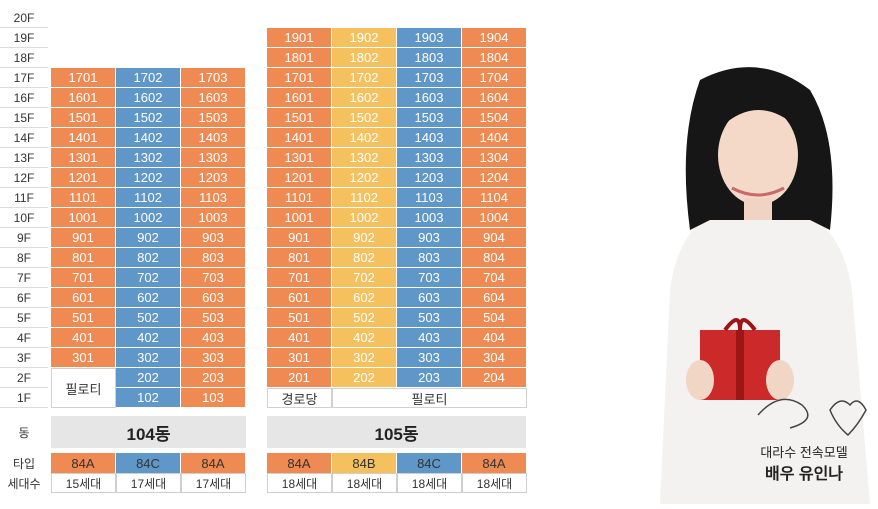 This screenshot has height=509, width=878. Describe the element at coordinates (494, 78) in the screenshot. I see `unit-cell: 1704` at that location.